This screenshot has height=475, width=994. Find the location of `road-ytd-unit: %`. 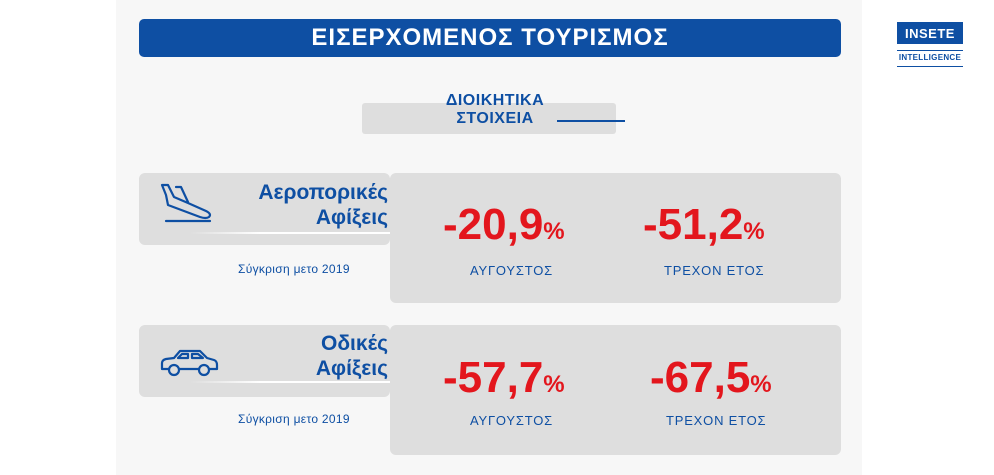

road-ytd-unit: % is located at coordinates (761, 384).